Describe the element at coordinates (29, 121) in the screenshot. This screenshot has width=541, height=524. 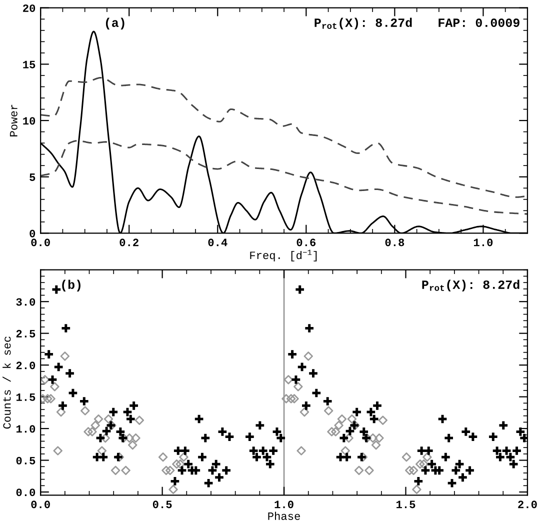
I see `y-tick-label: 10` at that location.